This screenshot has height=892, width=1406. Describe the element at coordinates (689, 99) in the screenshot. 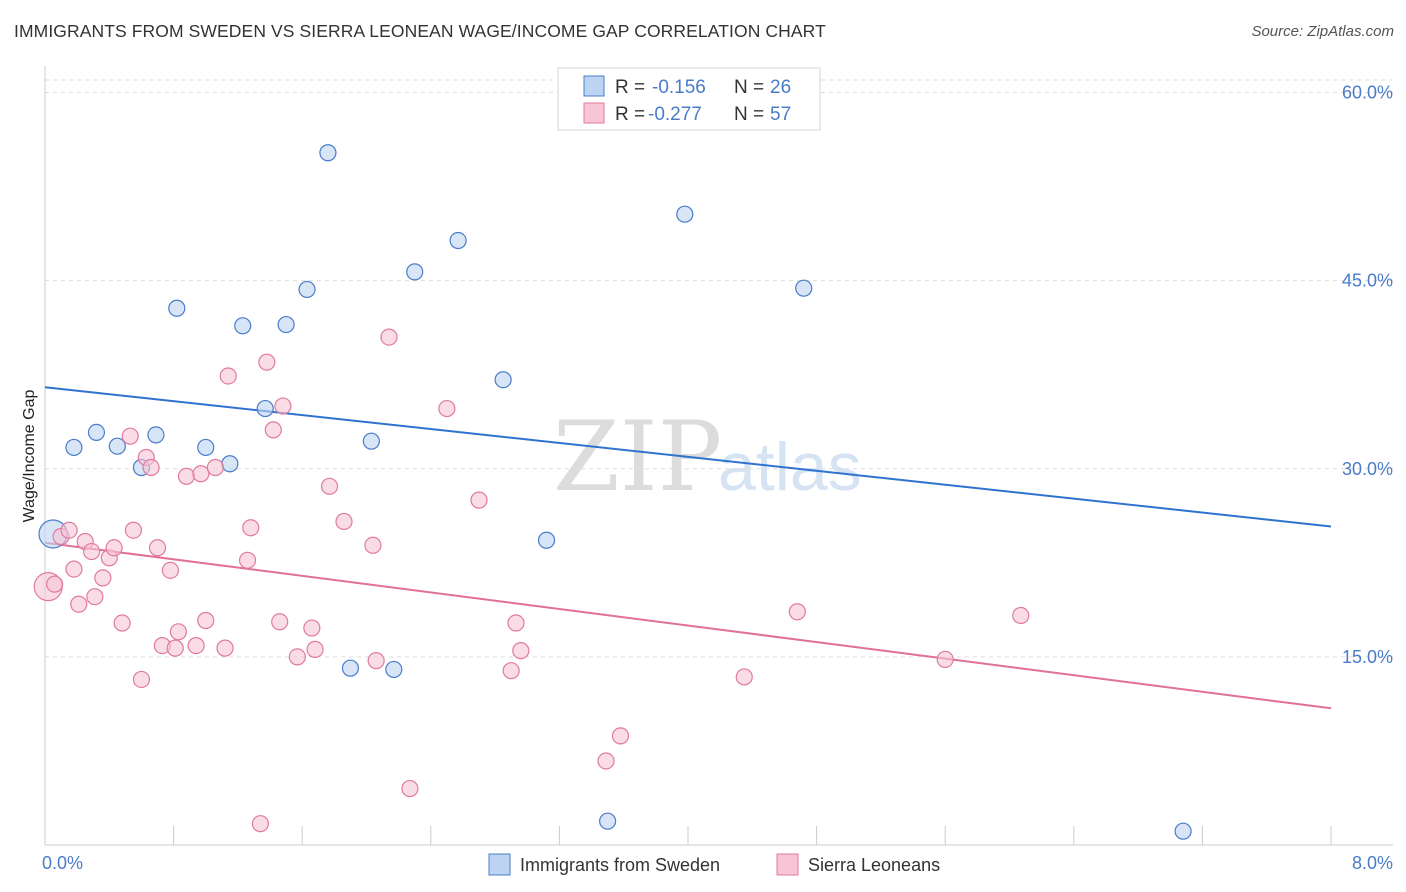

I see `correlation-legend: R = -0.156 N = 26 R = -0.277 N = 57` at that location.